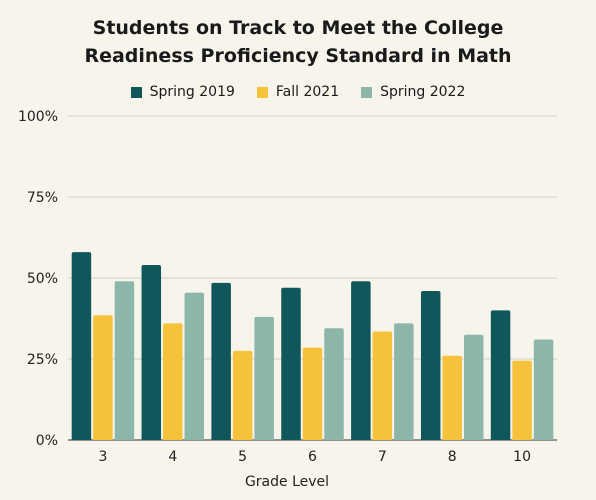  Describe the element at coordinates (307, 92) in the screenshot. I see `legend-label-fall-2021: Fall 2021` at that location.